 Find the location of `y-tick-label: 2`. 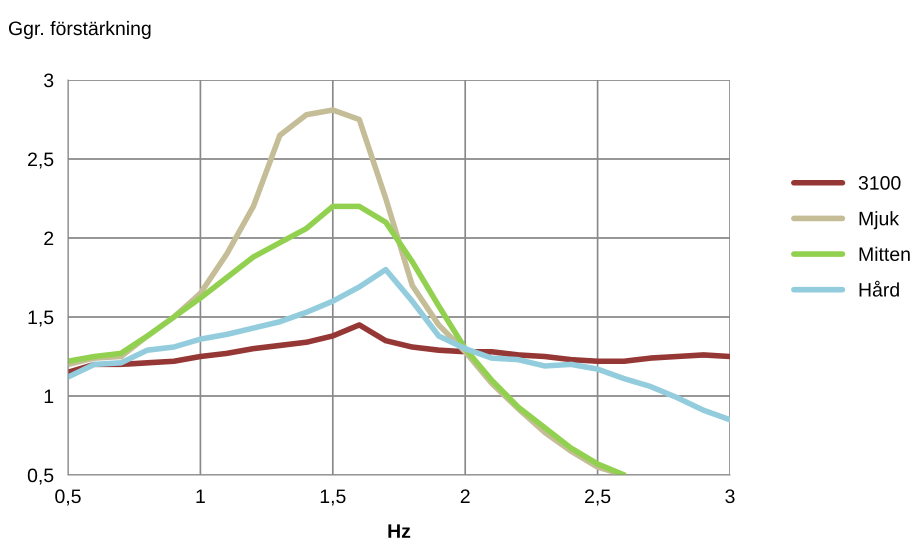

y-tick-label: 2 is located at coordinates (49, 238).